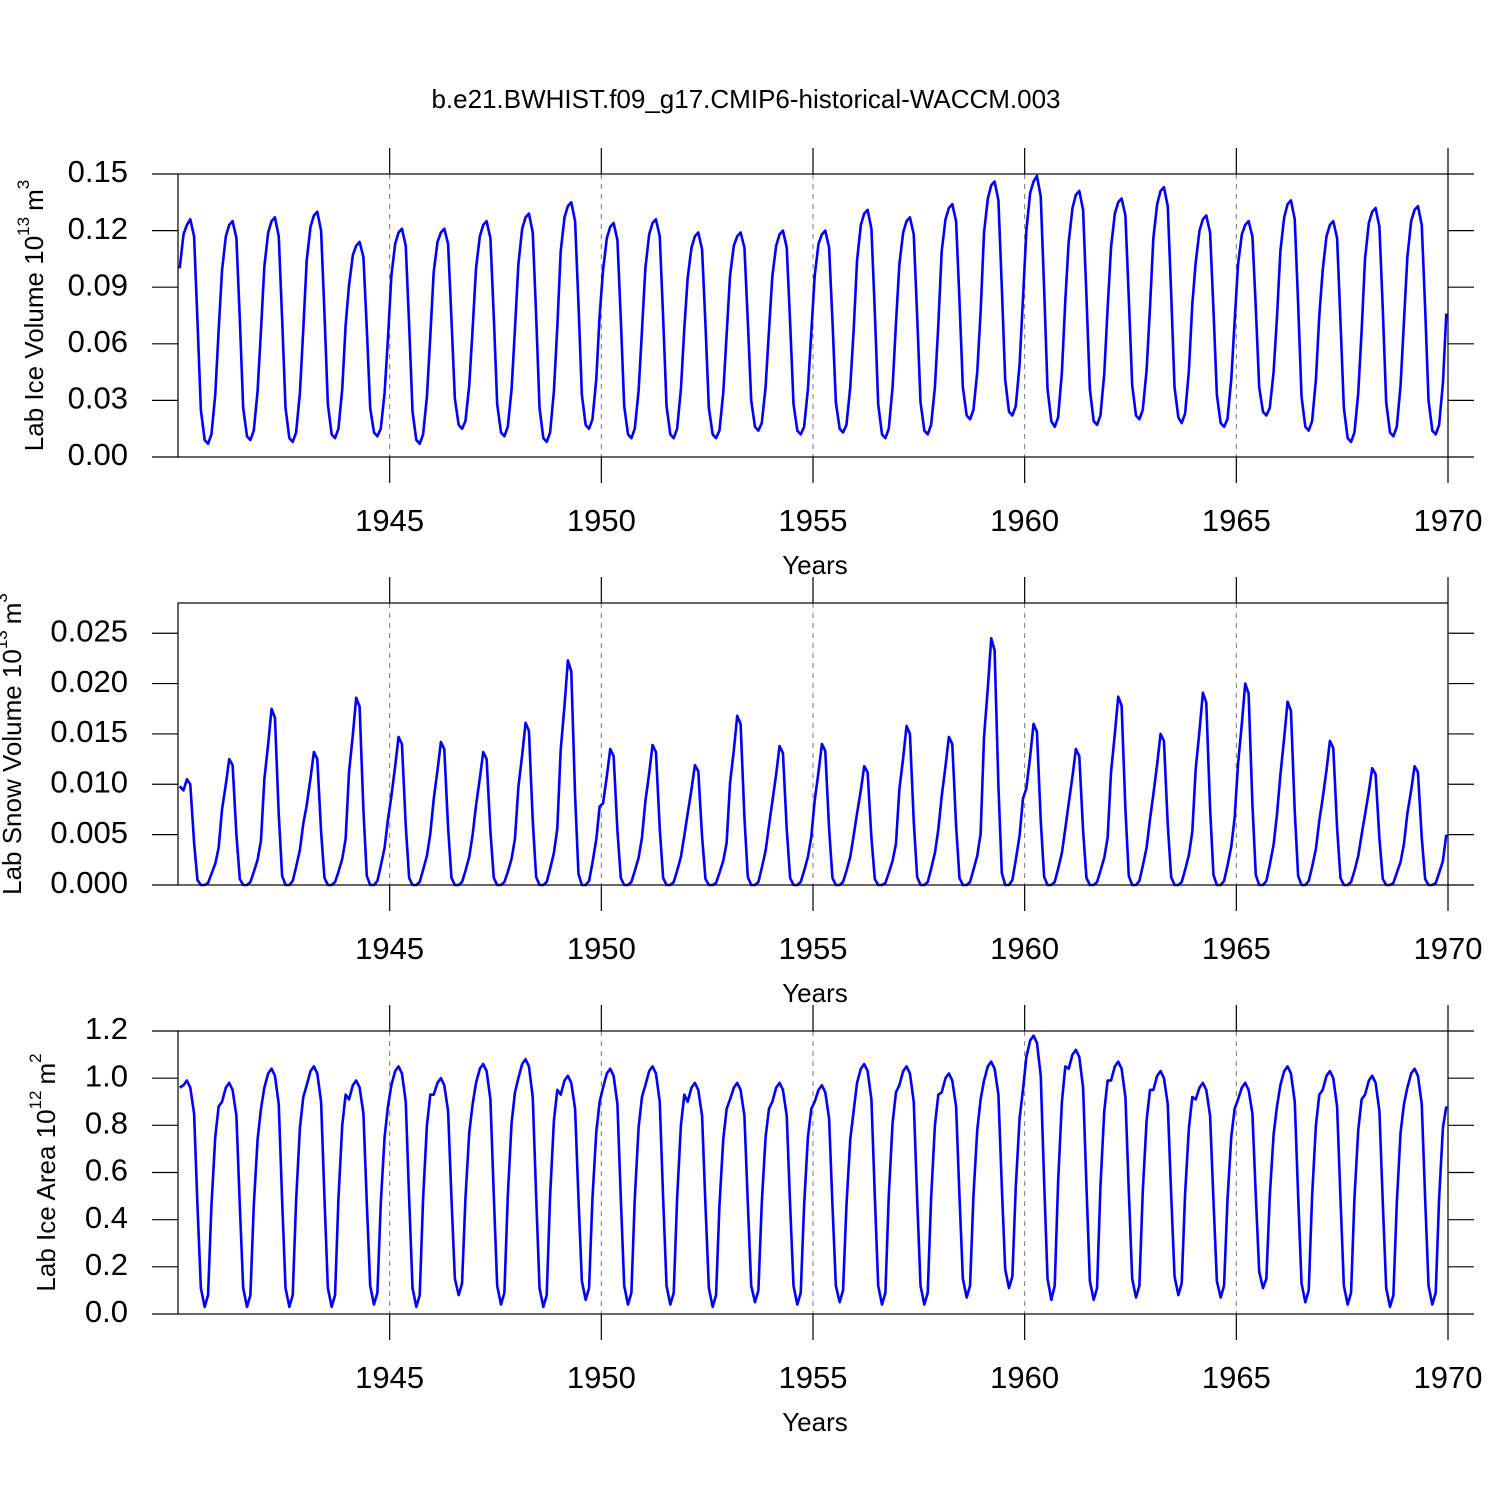  I want to click on y-tick-label: 0.0, so click(106, 1311).